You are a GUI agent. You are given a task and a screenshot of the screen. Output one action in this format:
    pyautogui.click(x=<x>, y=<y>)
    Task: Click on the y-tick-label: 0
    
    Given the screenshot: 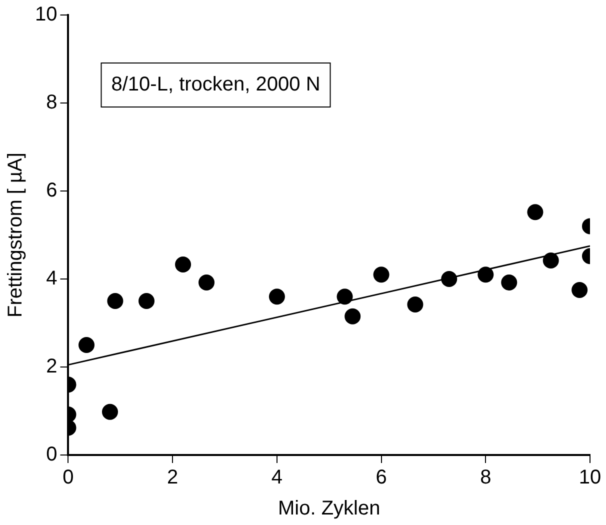 What is the action you would take?
    pyautogui.click(x=52, y=455)
    